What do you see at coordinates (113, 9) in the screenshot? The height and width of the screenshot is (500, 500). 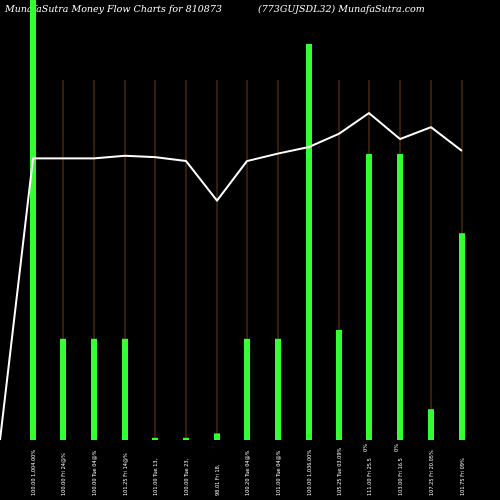 I see `chart-title: MunafaSutra Money Flow Charts for 810873` at bounding box center [113, 9].